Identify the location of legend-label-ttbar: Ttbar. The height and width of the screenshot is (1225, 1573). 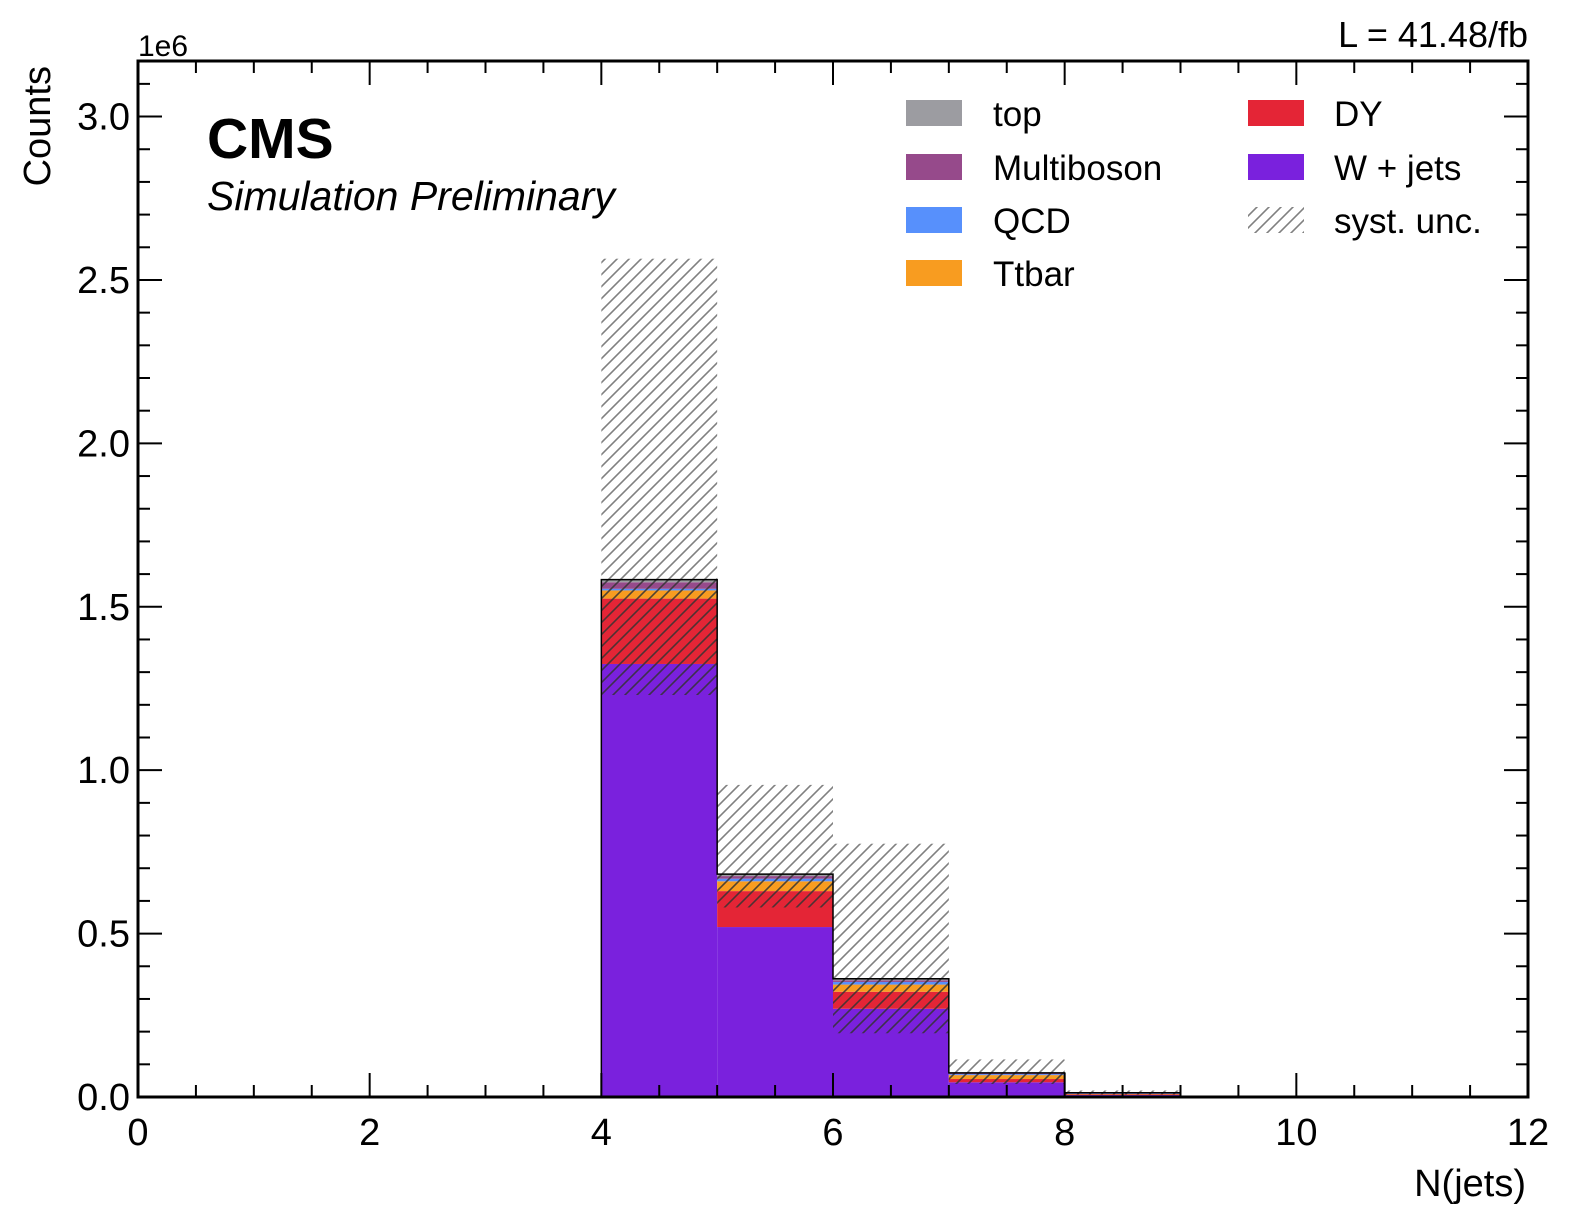
(1034, 274).